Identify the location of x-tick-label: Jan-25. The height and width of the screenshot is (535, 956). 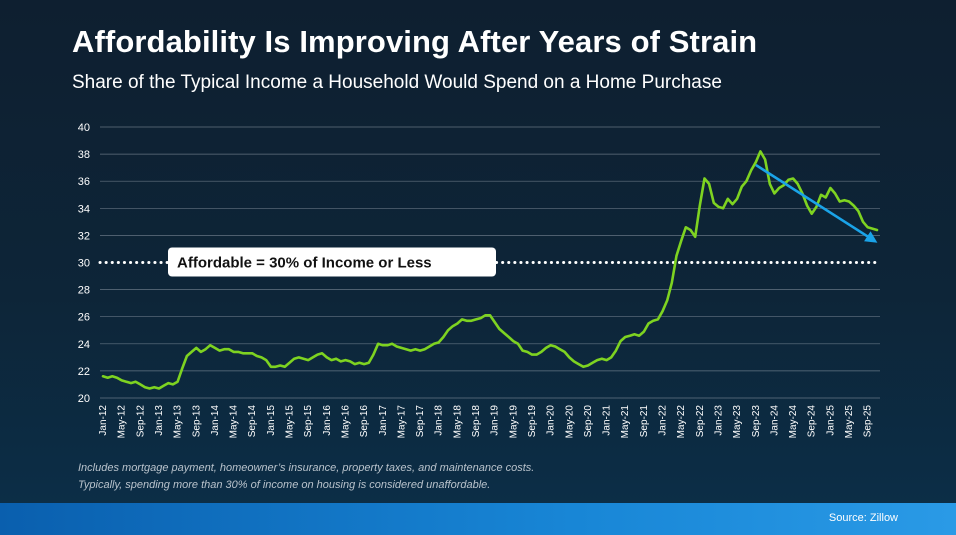
(830, 420).